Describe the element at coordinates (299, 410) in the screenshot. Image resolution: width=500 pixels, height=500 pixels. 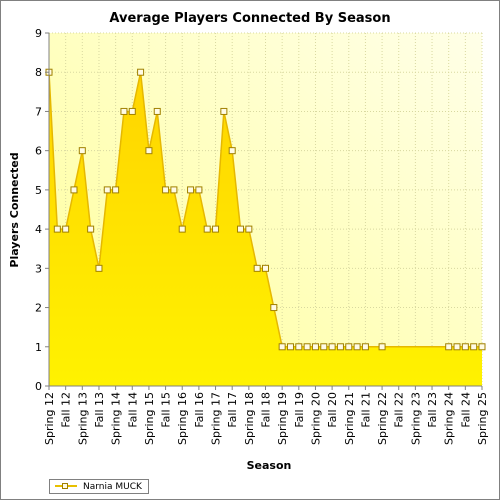
I see `x-tick-label: Fall 19` at that location.